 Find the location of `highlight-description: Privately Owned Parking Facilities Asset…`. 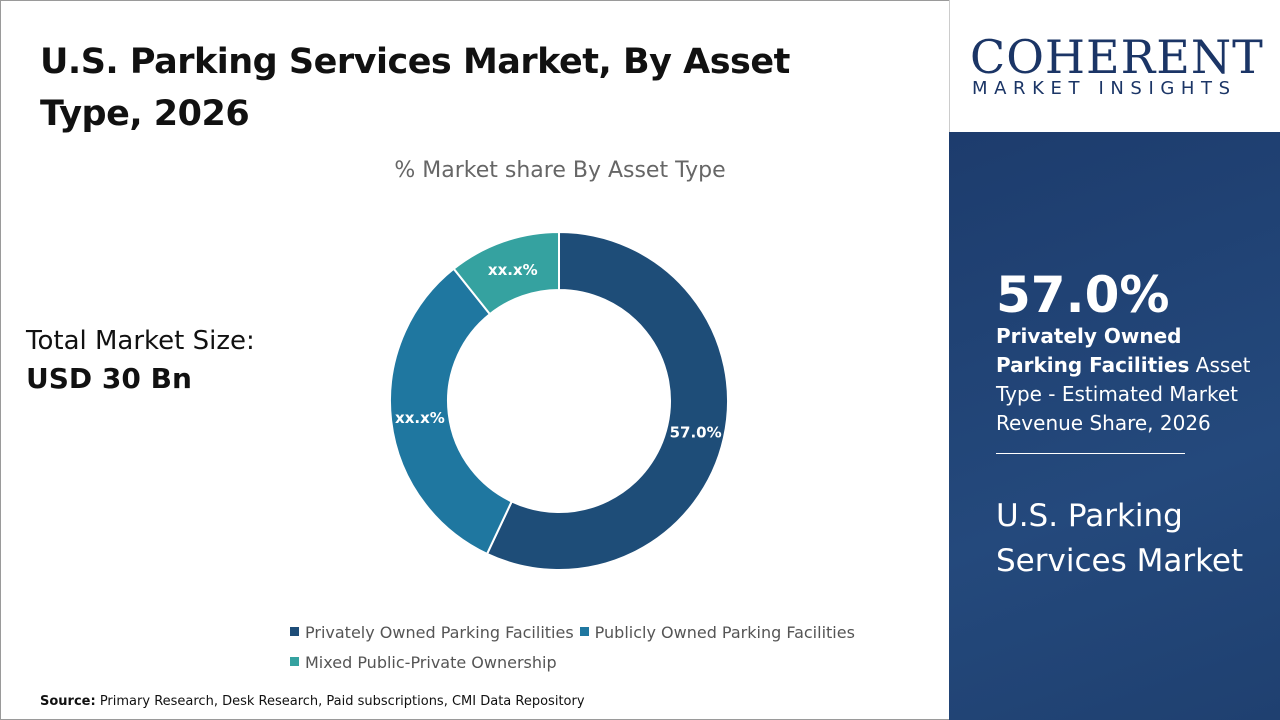

highlight-description: Privately Owned Parking Facilities Asset… is located at coordinates (1131, 380).